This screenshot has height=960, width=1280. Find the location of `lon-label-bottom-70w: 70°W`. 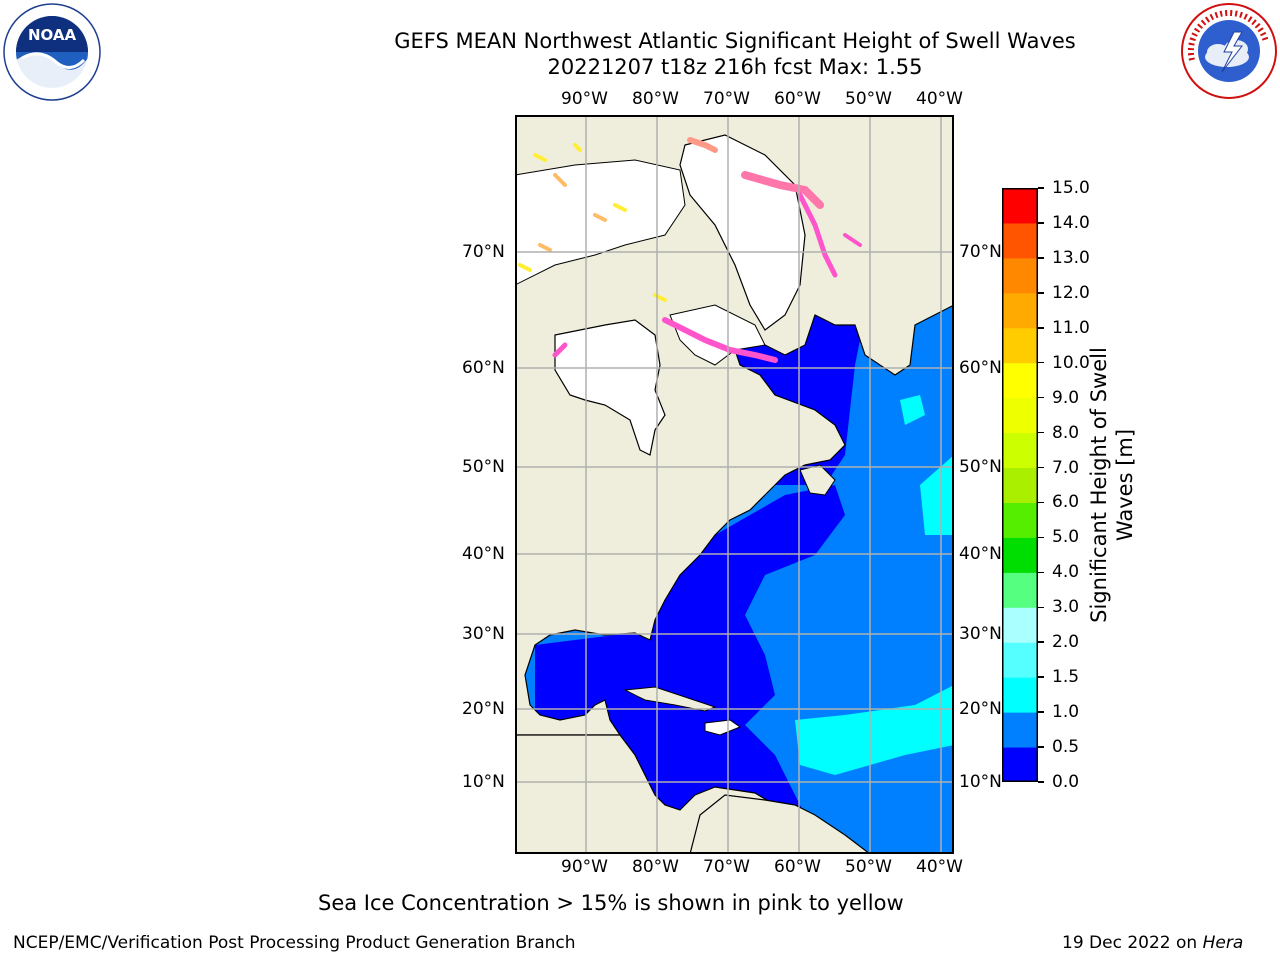

lon-label-bottom-70w: 70°W is located at coordinates (726, 867).